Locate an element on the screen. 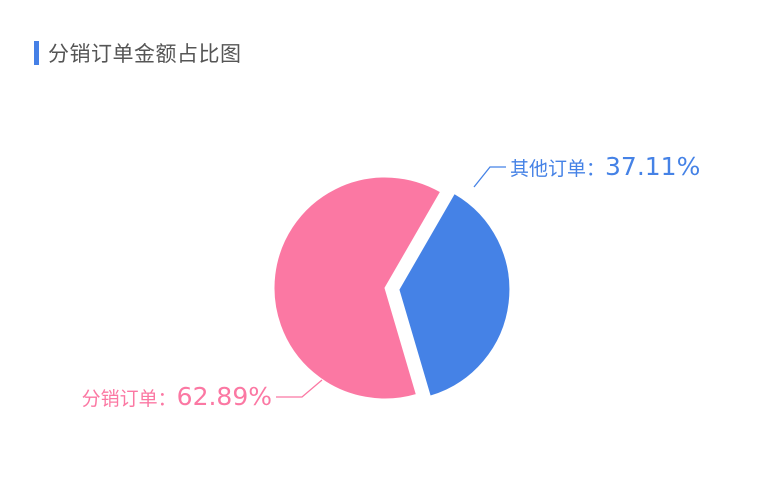 This screenshot has height=496, width=781. slice-label-name: 分销订单： is located at coordinates (129, 399).